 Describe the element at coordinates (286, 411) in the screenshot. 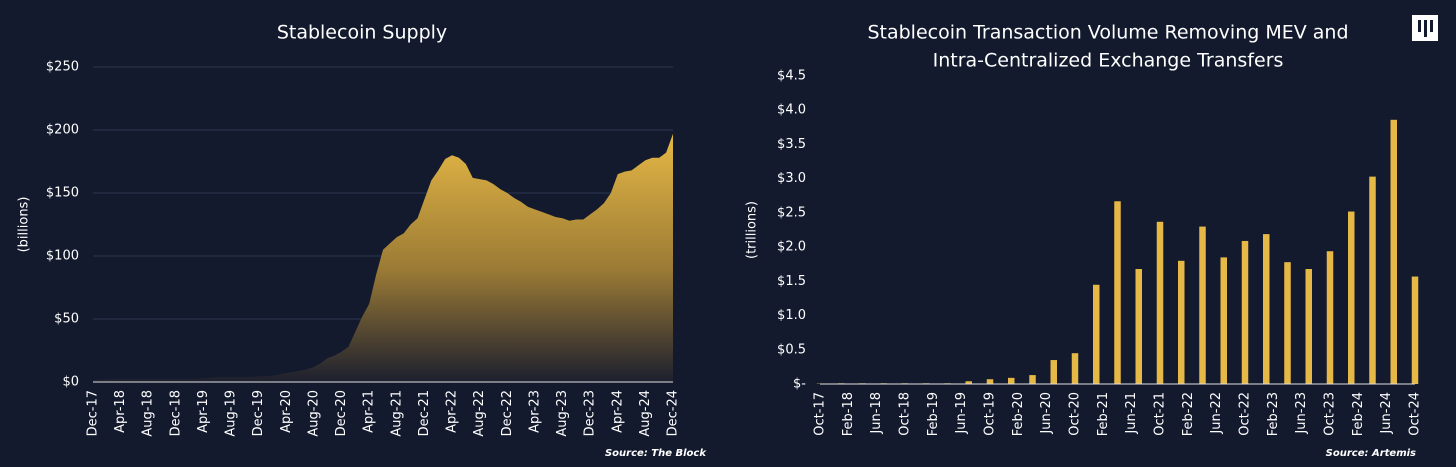

I see `x-tick-label: Apr-20` at that location.